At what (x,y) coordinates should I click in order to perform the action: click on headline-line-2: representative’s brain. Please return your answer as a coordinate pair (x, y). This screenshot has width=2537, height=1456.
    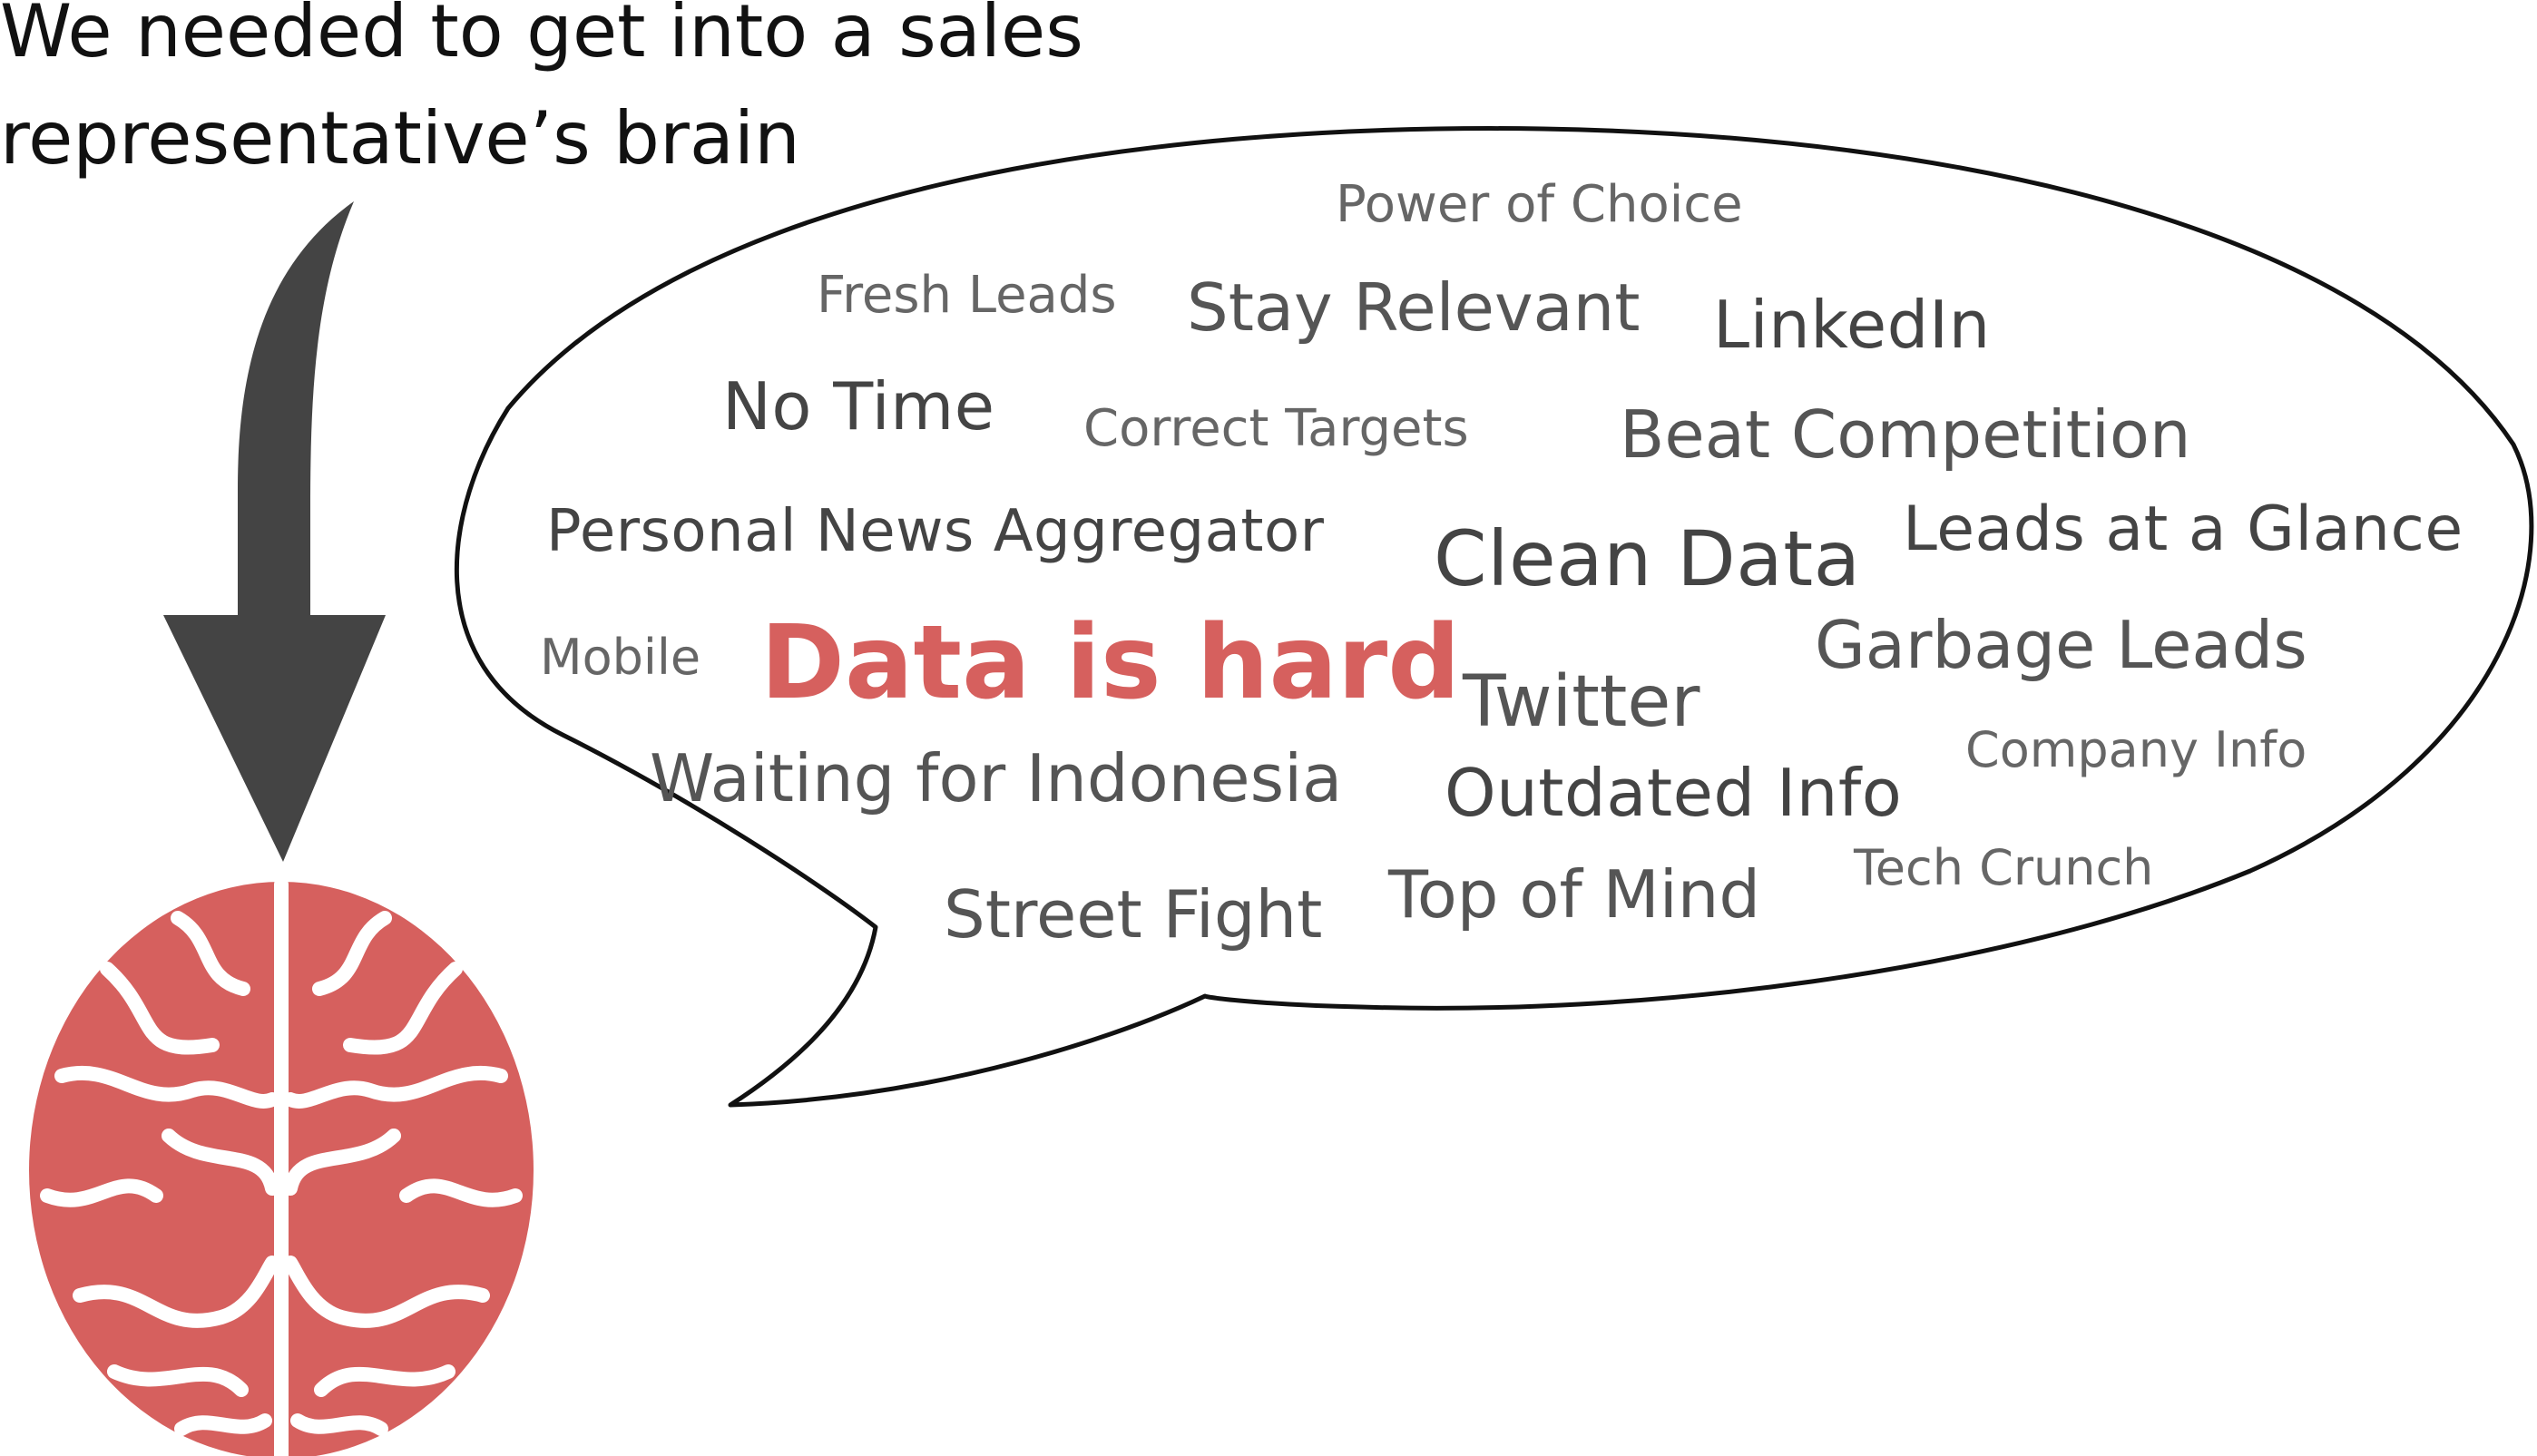
    Looking at the image, I should click on (400, 138).